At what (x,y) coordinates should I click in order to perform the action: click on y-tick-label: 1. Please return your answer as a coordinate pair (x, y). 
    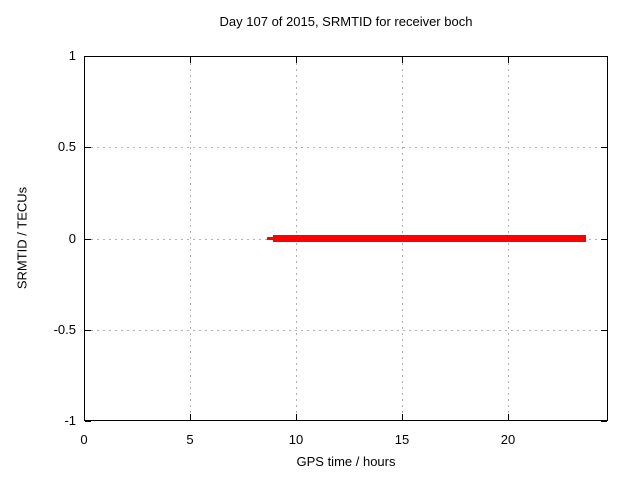
    Looking at the image, I should click on (72, 55).